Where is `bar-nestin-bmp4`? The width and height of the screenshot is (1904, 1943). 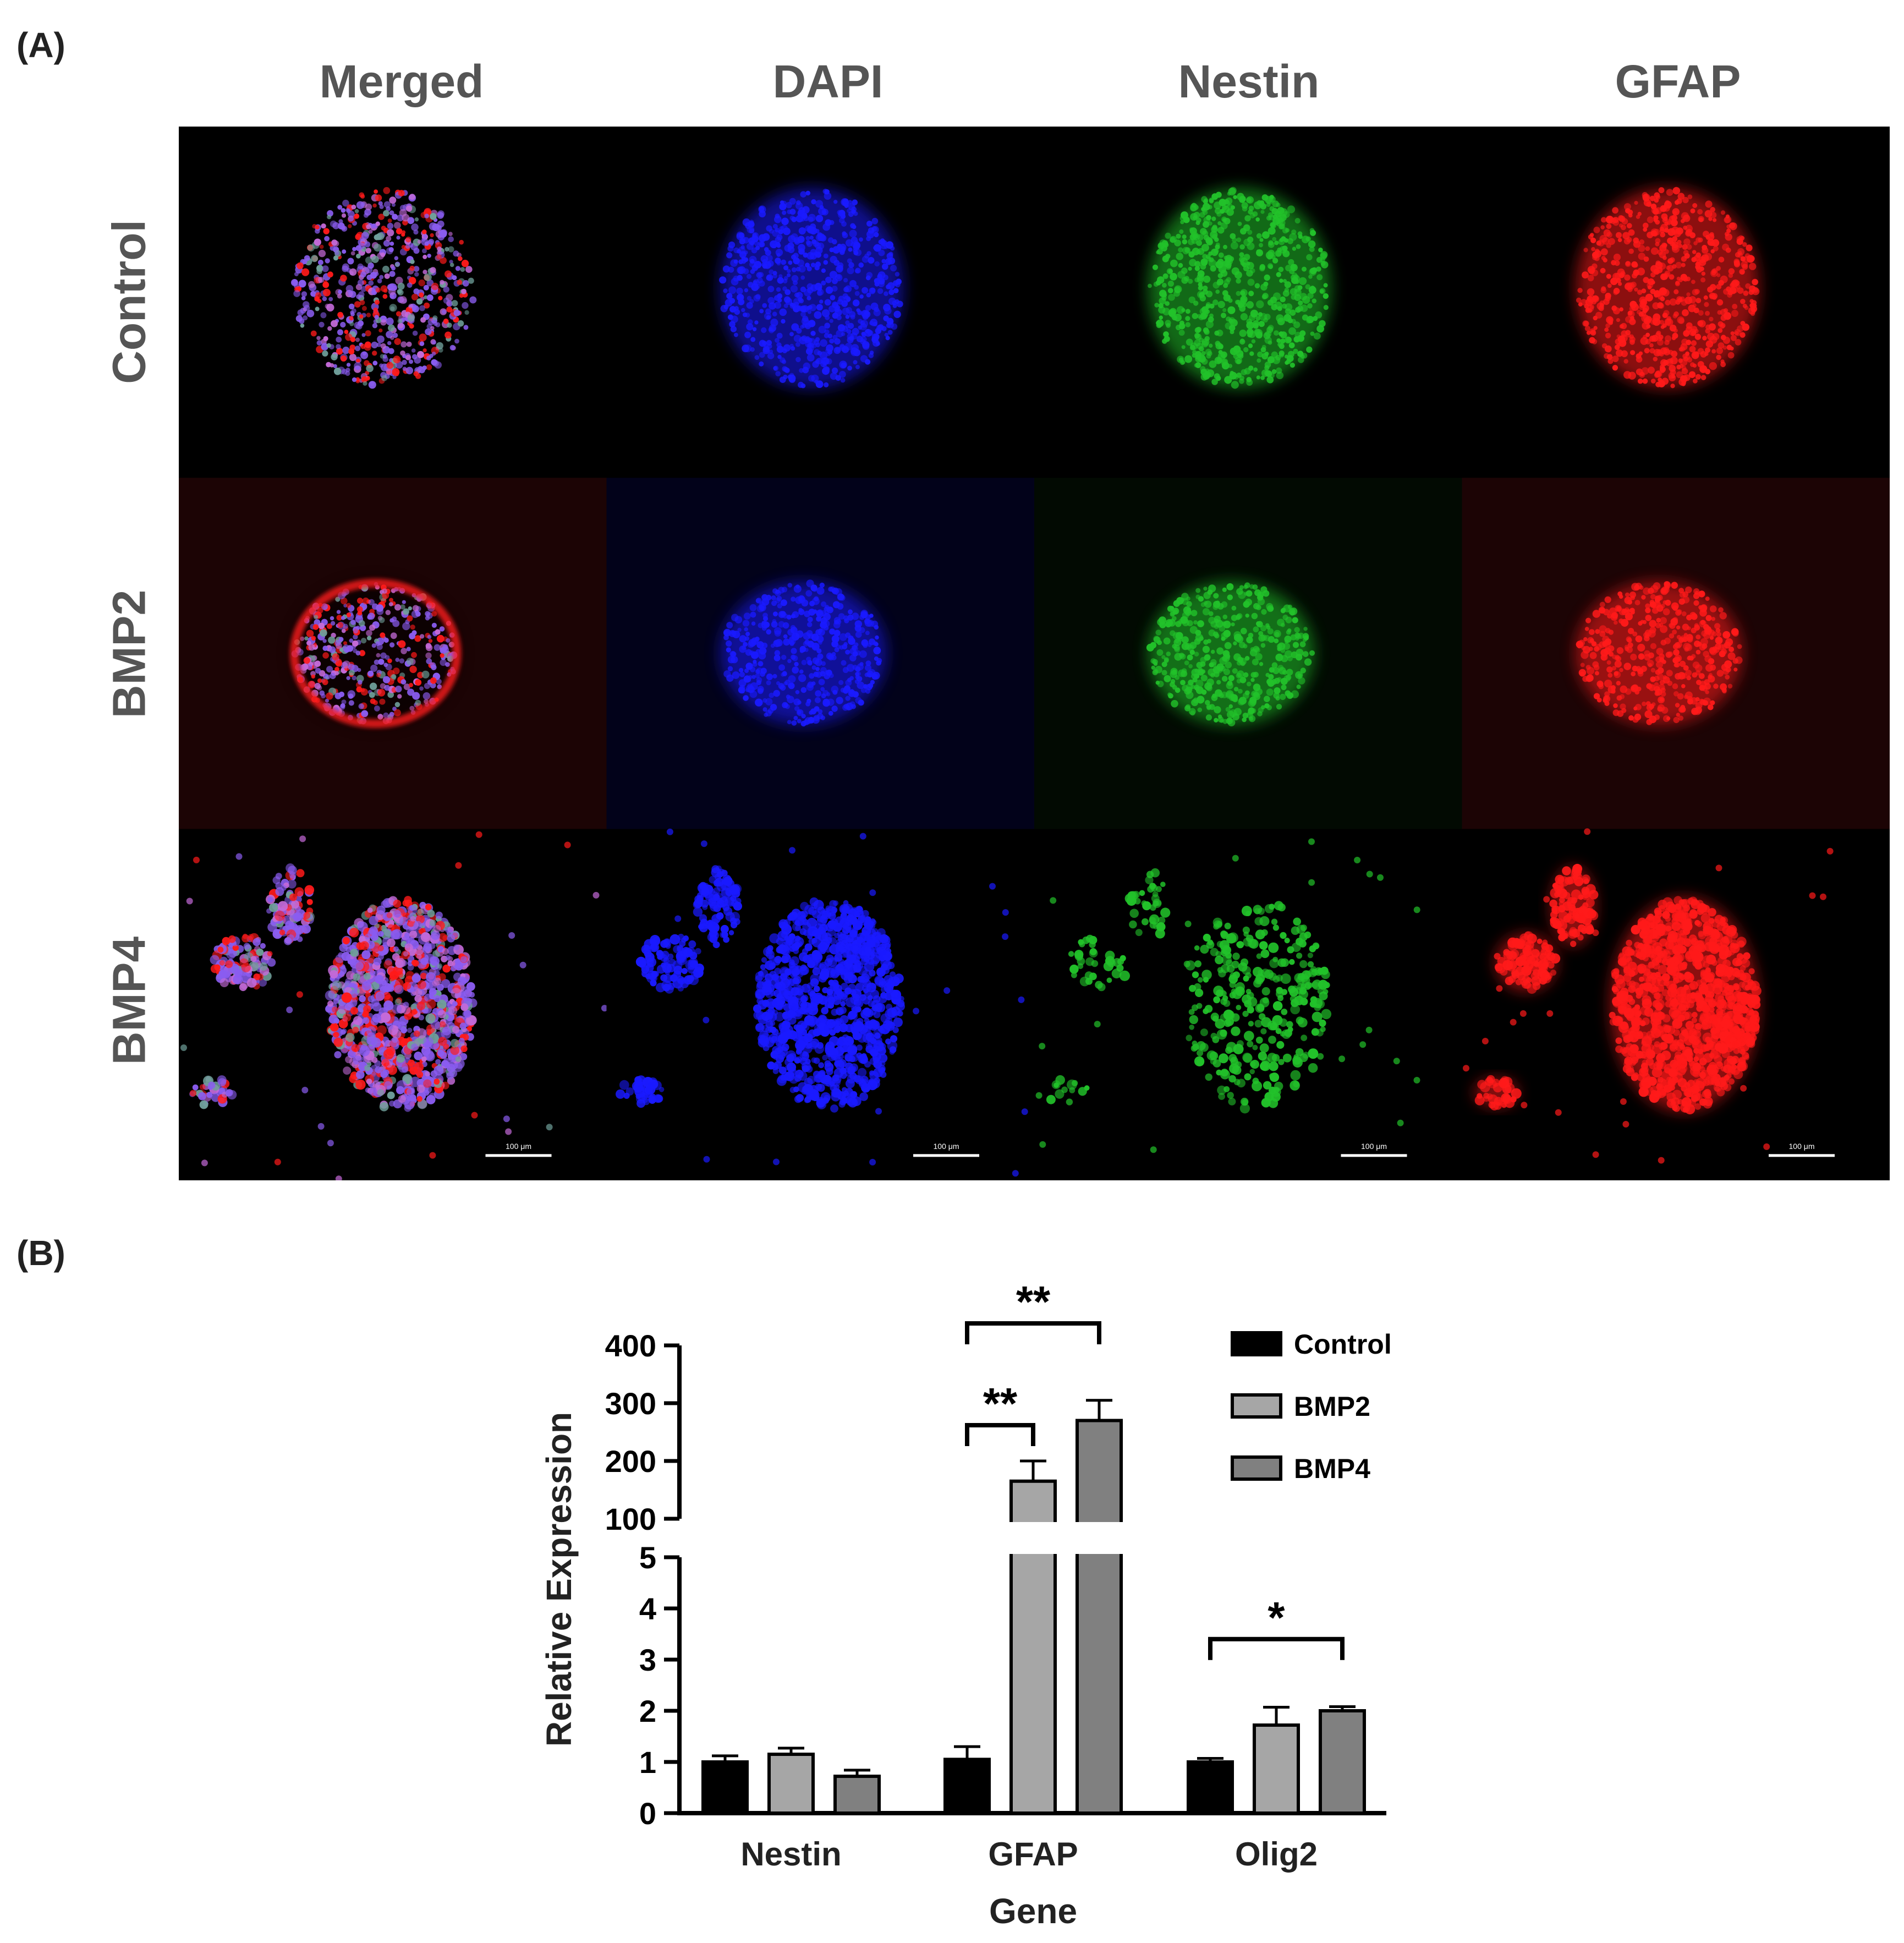 bar-nestin-bmp4 is located at coordinates (857, 1795).